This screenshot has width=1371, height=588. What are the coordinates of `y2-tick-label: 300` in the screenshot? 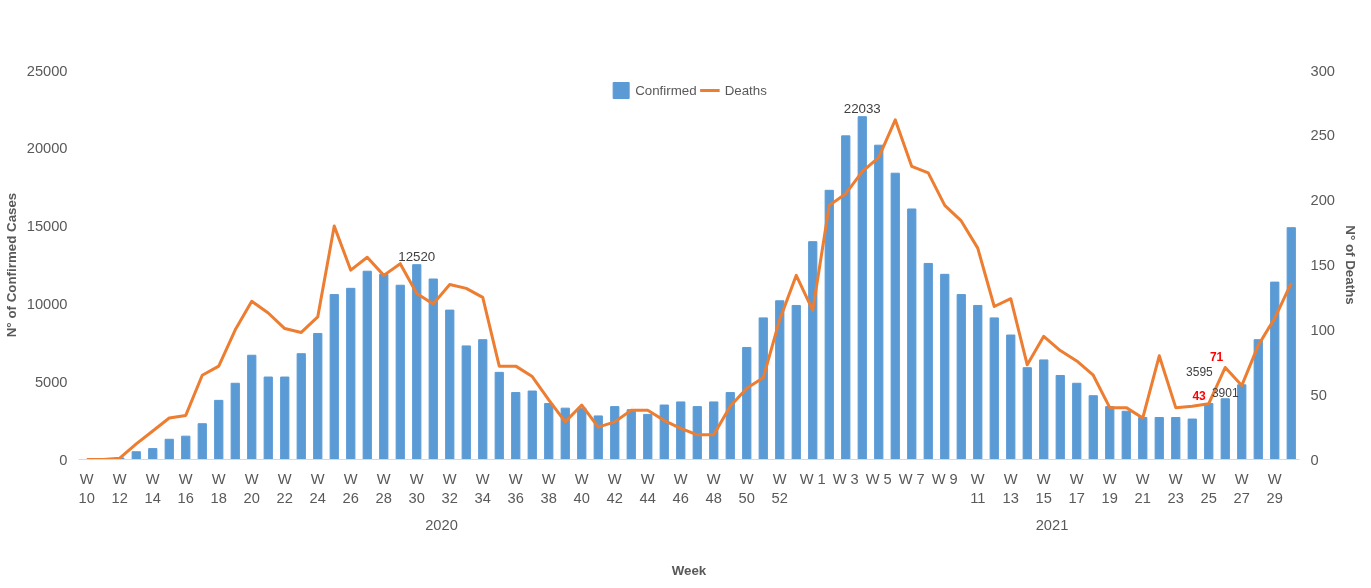 It's located at (1322, 70).